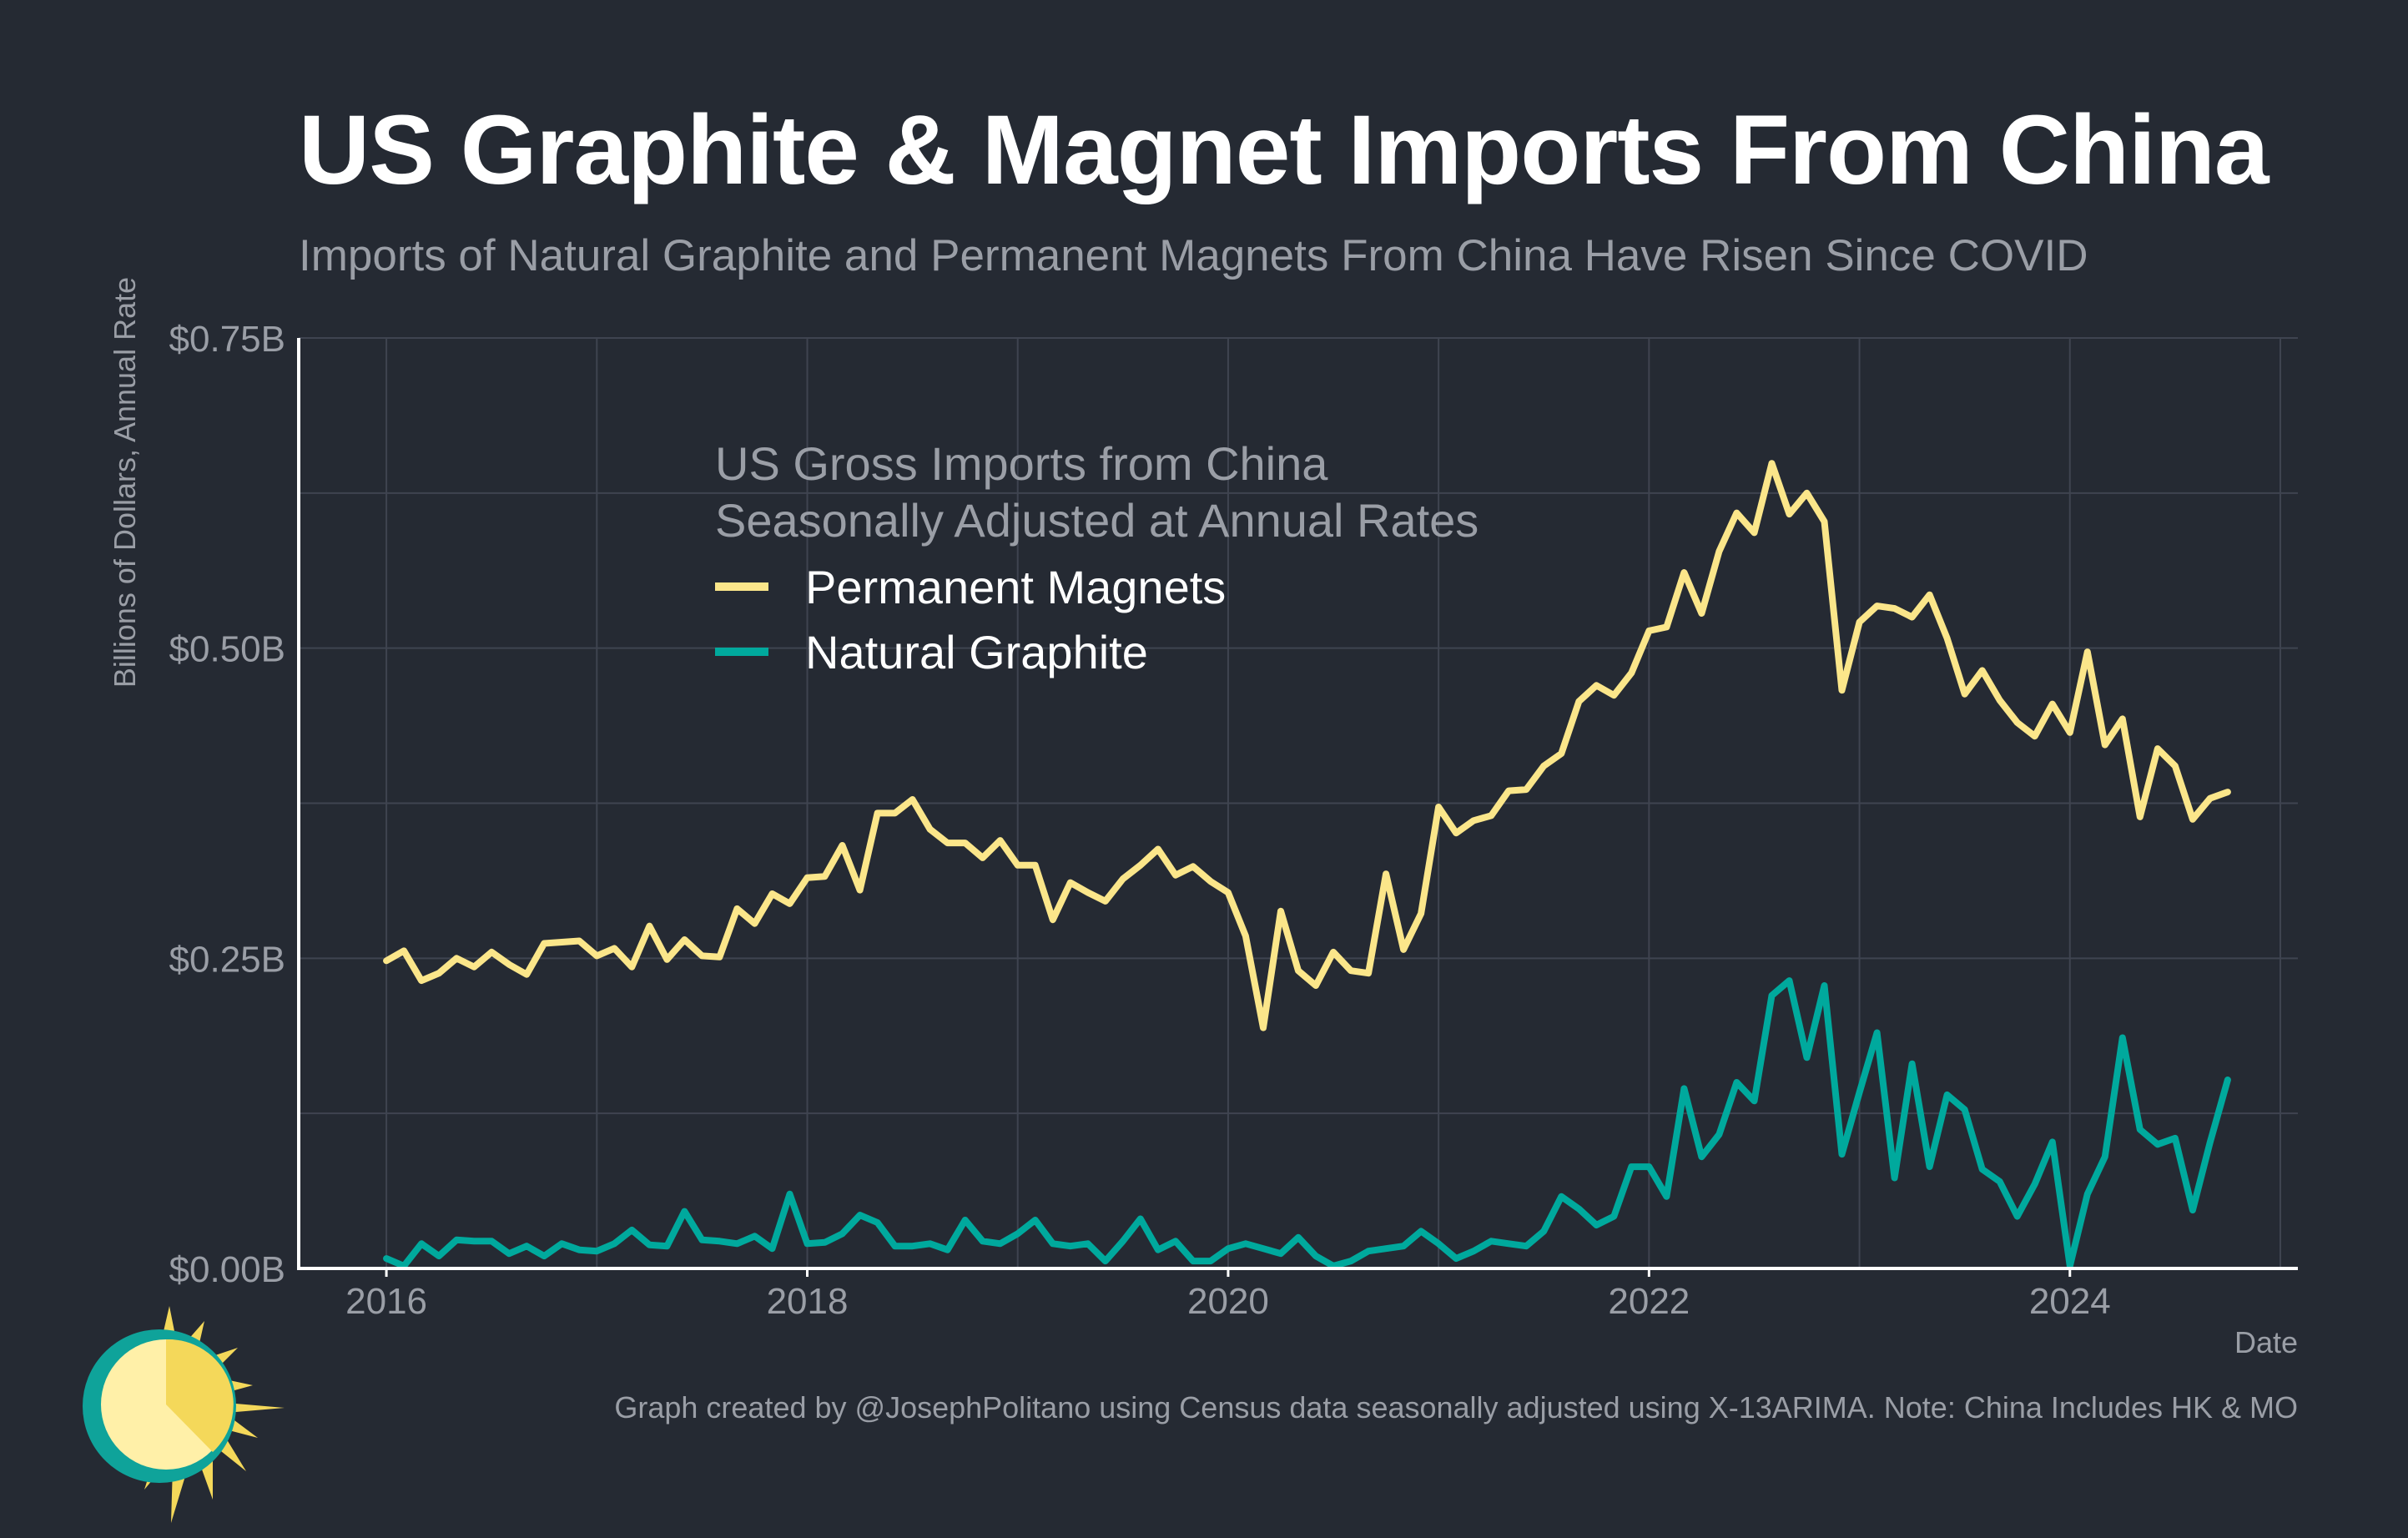 This screenshot has height=1538, width=2408. Describe the element at coordinates (227, 959) in the screenshot. I see `y-tick-label: $0.25B` at that location.